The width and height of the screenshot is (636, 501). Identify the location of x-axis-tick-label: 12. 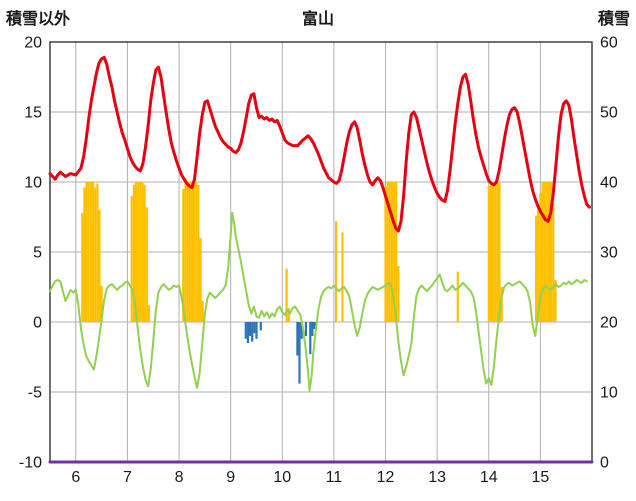
(386, 477).